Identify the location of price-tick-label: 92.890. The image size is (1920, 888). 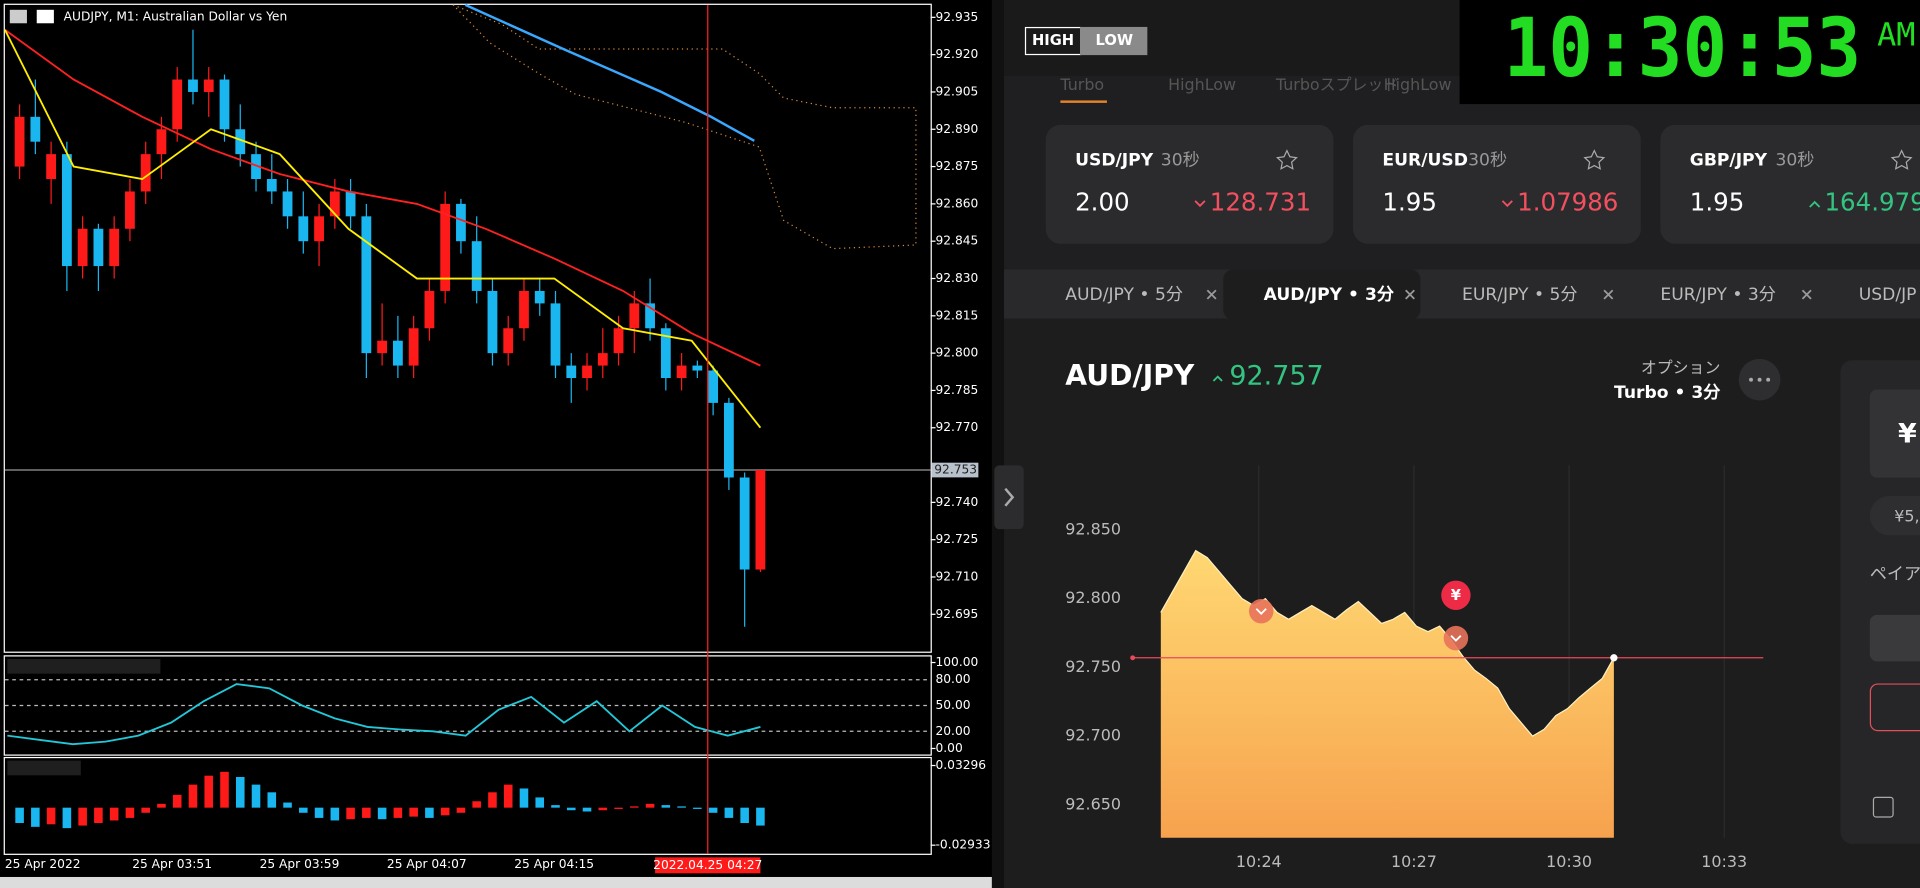
(957, 129).